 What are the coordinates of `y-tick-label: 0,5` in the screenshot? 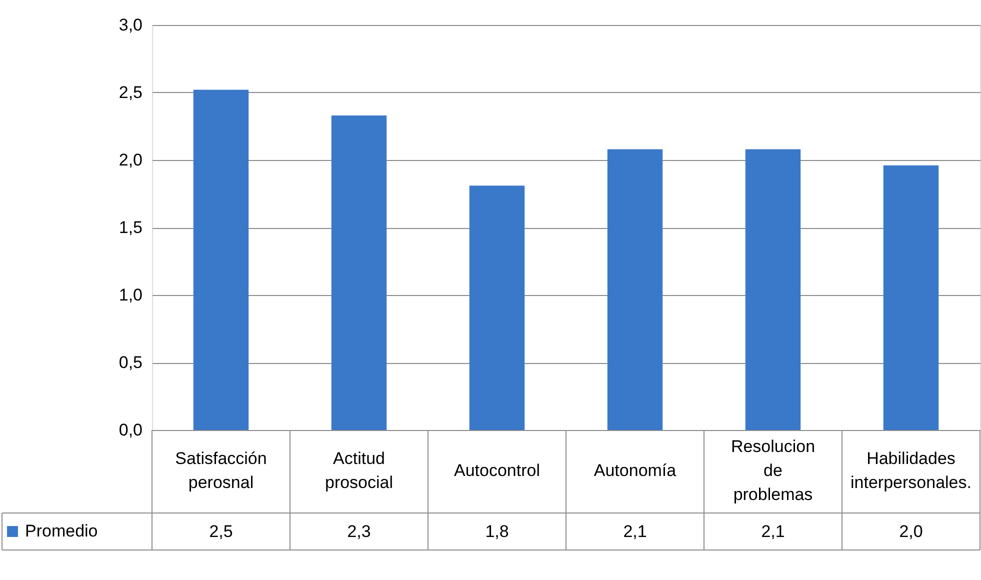 It's located at (130, 362).